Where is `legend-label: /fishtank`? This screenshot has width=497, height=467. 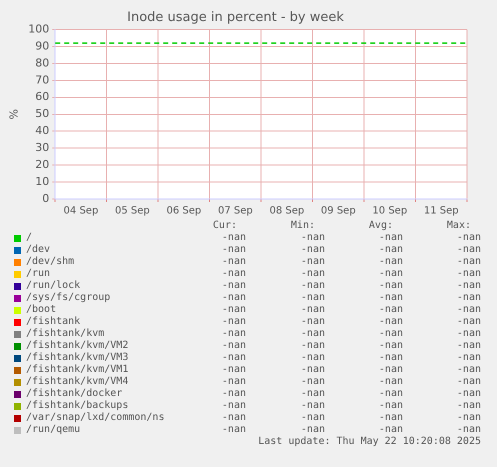
legend-label: /fishtank is located at coordinates (53, 322).